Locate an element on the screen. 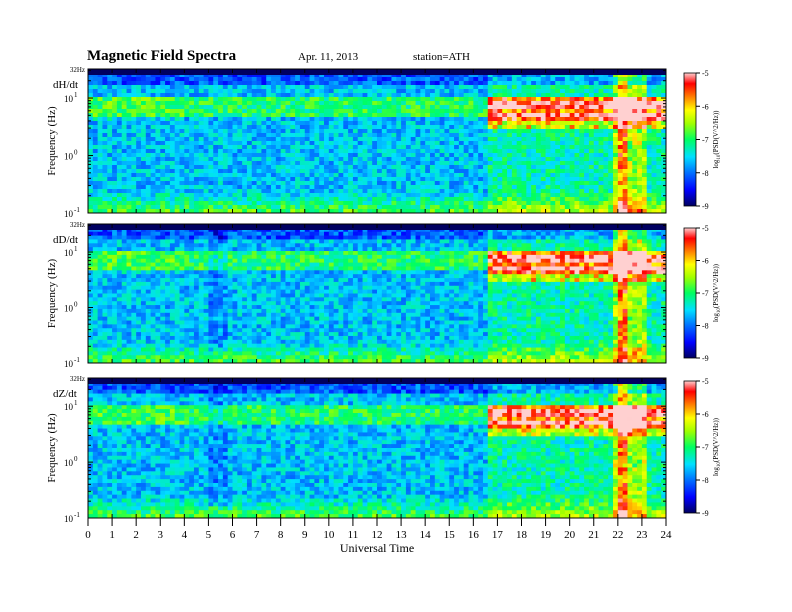 This screenshot has width=792, height=612. colorbar-tick-label: -8 is located at coordinates (705, 173).